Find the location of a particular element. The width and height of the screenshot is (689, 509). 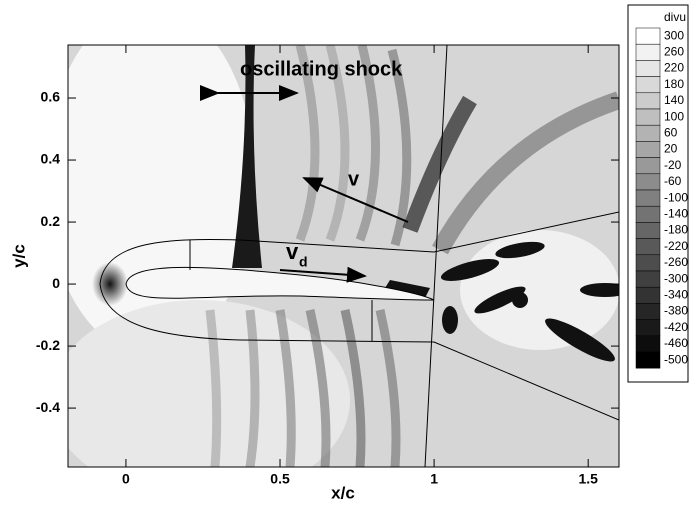

y-tick-label: 0.6 is located at coordinates (51, 97).